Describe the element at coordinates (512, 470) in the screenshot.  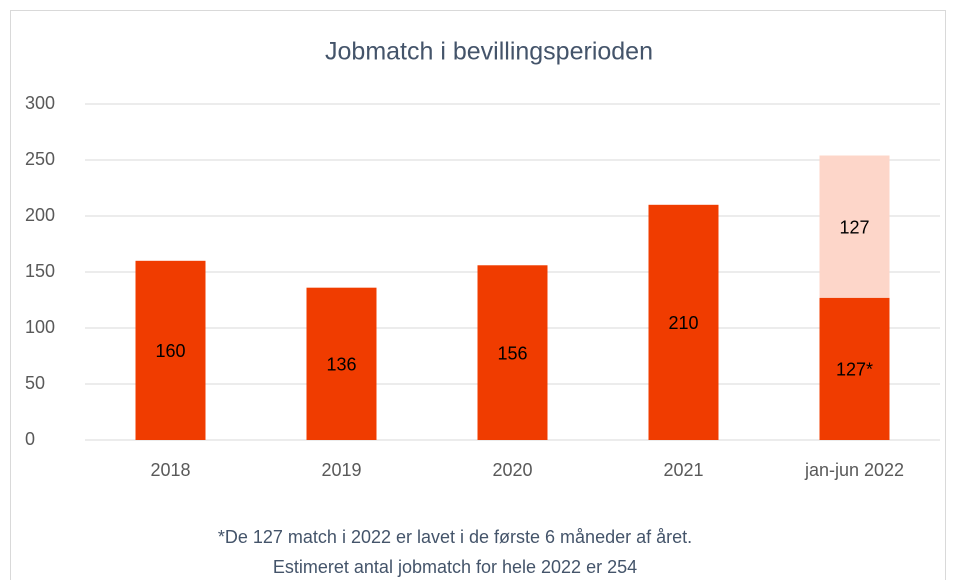
I see `x-tick-label: 2020` at that location.